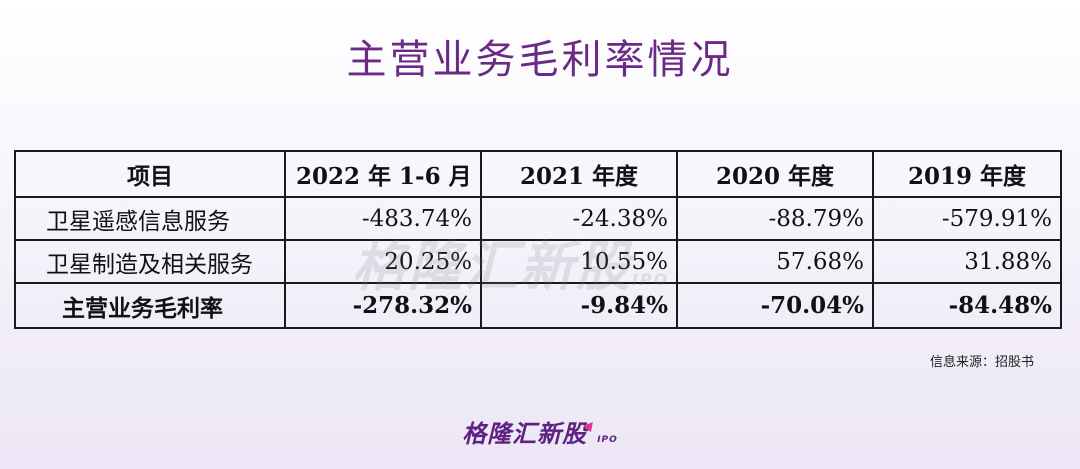 The image size is (1080, 469). I want to click on header-2022h1: 2022 年 1-6 月, so click(383, 174).